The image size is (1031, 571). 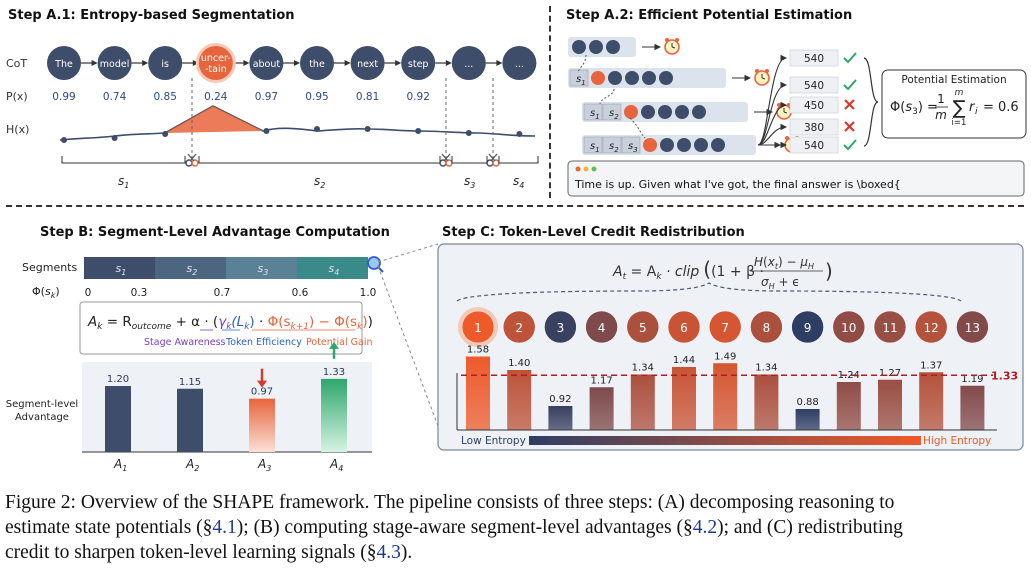 I want to click on credit-token-label: 5, so click(x=643, y=328).